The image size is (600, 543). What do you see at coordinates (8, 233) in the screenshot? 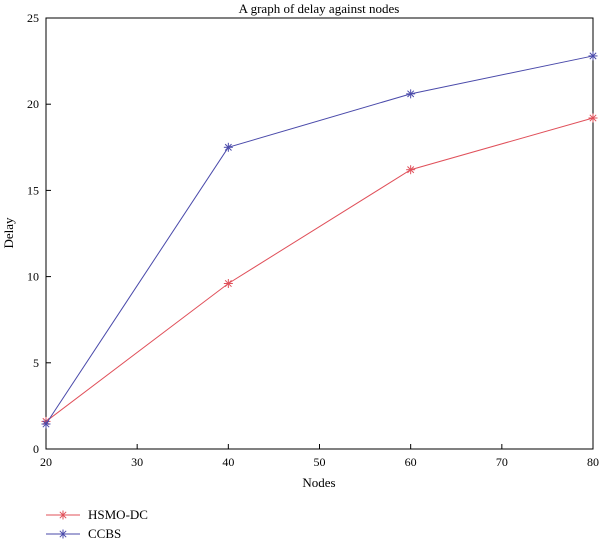
I see `y-axis-label: Delay` at bounding box center [8, 233].